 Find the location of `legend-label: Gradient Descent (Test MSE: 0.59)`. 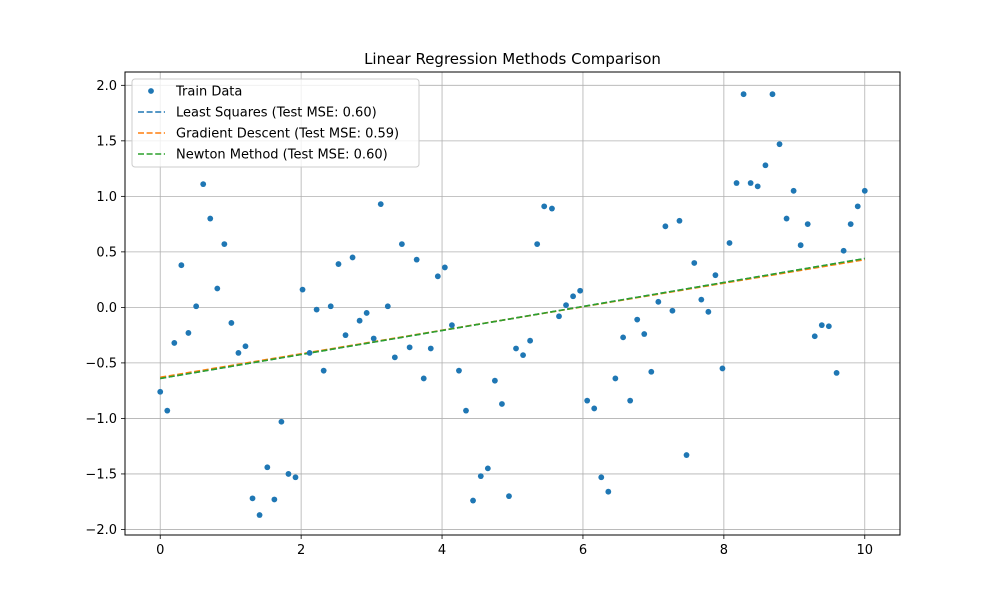

legend-label: Gradient Descent (Test MSE: 0.59) is located at coordinates (287, 134).